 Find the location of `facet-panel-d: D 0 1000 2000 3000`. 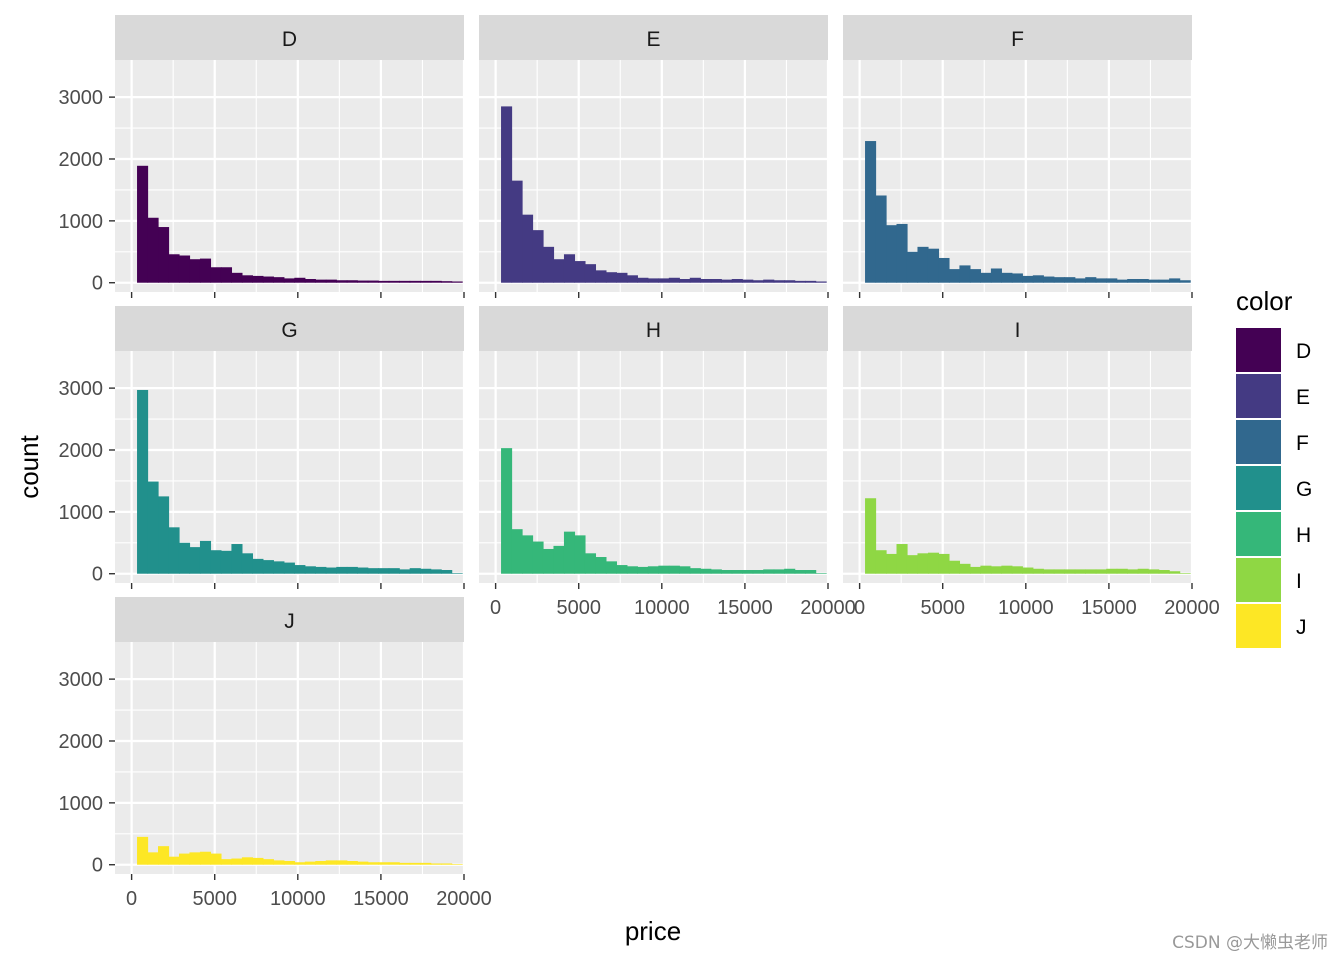

facet-panel-d: D 0 1000 2000 3000 is located at coordinates (262, 156).